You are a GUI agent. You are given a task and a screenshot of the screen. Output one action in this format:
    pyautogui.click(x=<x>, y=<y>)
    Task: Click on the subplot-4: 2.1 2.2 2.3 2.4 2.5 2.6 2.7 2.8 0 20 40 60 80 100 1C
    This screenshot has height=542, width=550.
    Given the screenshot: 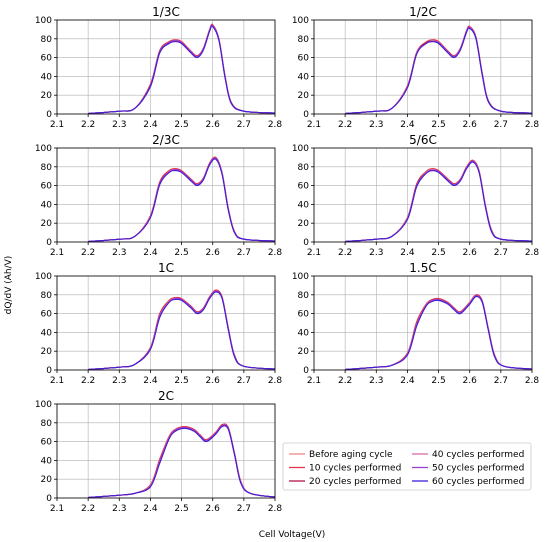 What is the action you would take?
    pyautogui.click(x=159, y=323)
    